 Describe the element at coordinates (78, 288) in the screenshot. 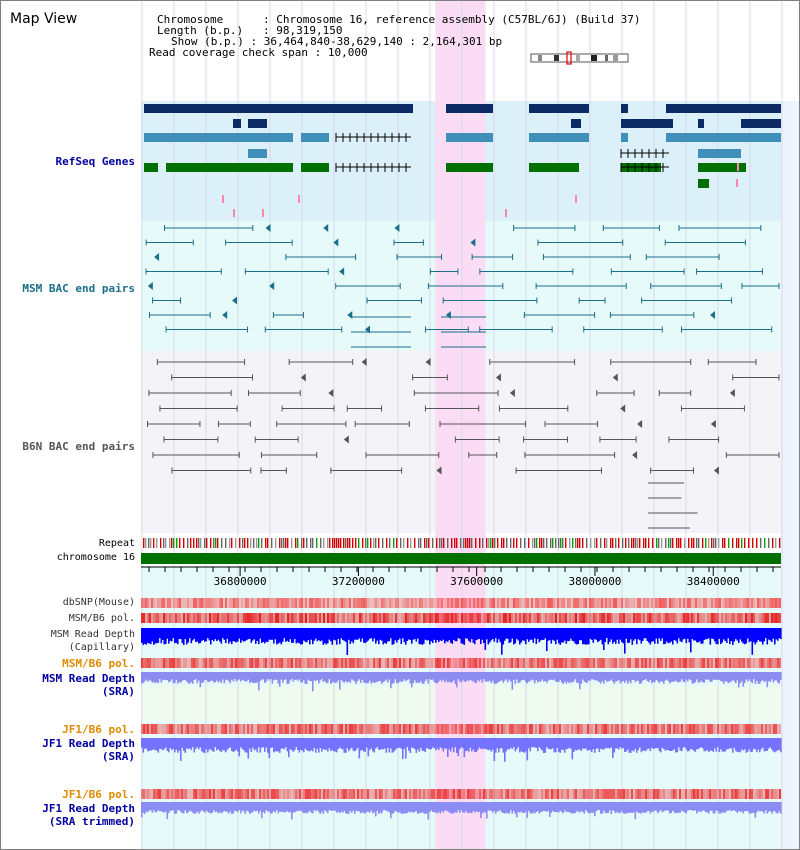

I see `track-label-msm-bac: MSM BAC end pairs` at that location.